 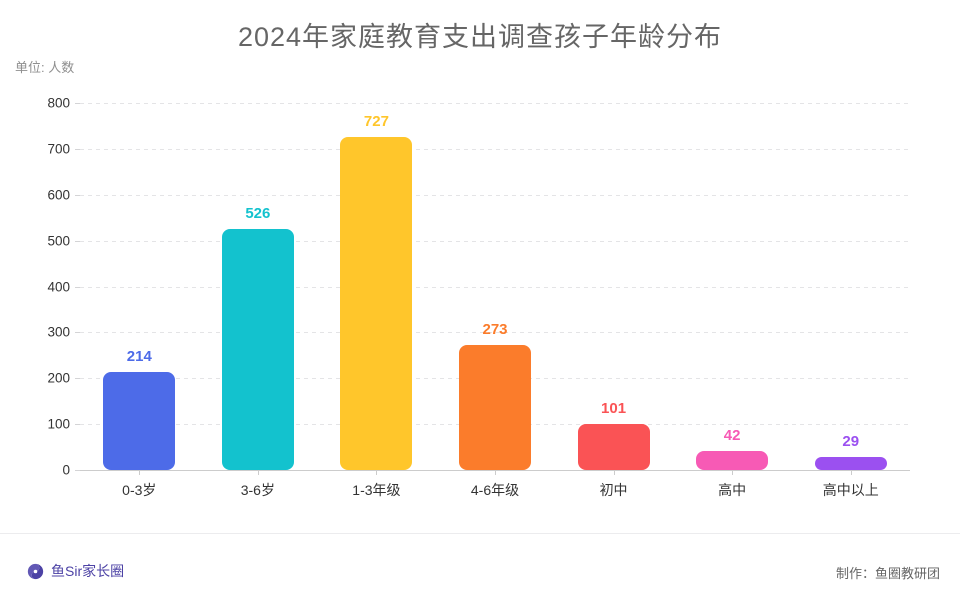 What do you see at coordinates (58, 149) in the screenshot?
I see `y-axis-label-700: 700` at bounding box center [58, 149].